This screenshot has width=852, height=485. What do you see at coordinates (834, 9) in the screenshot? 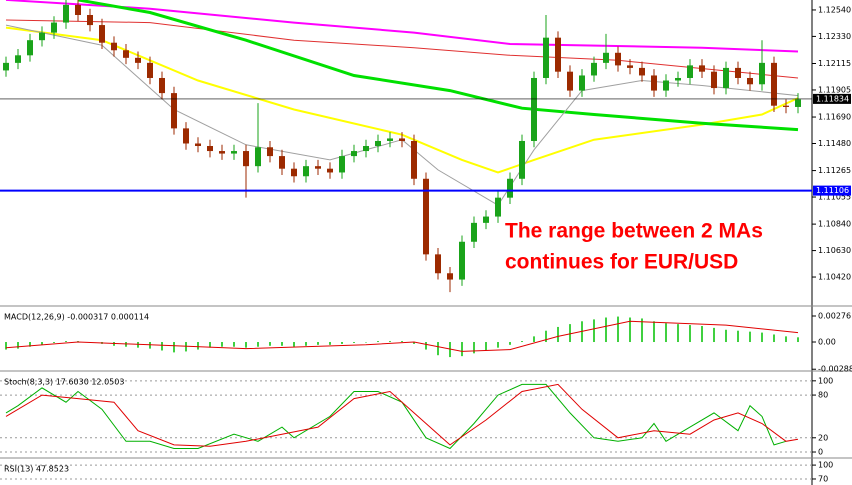
I see `y-tick-label: 1.12540` at bounding box center [834, 9].